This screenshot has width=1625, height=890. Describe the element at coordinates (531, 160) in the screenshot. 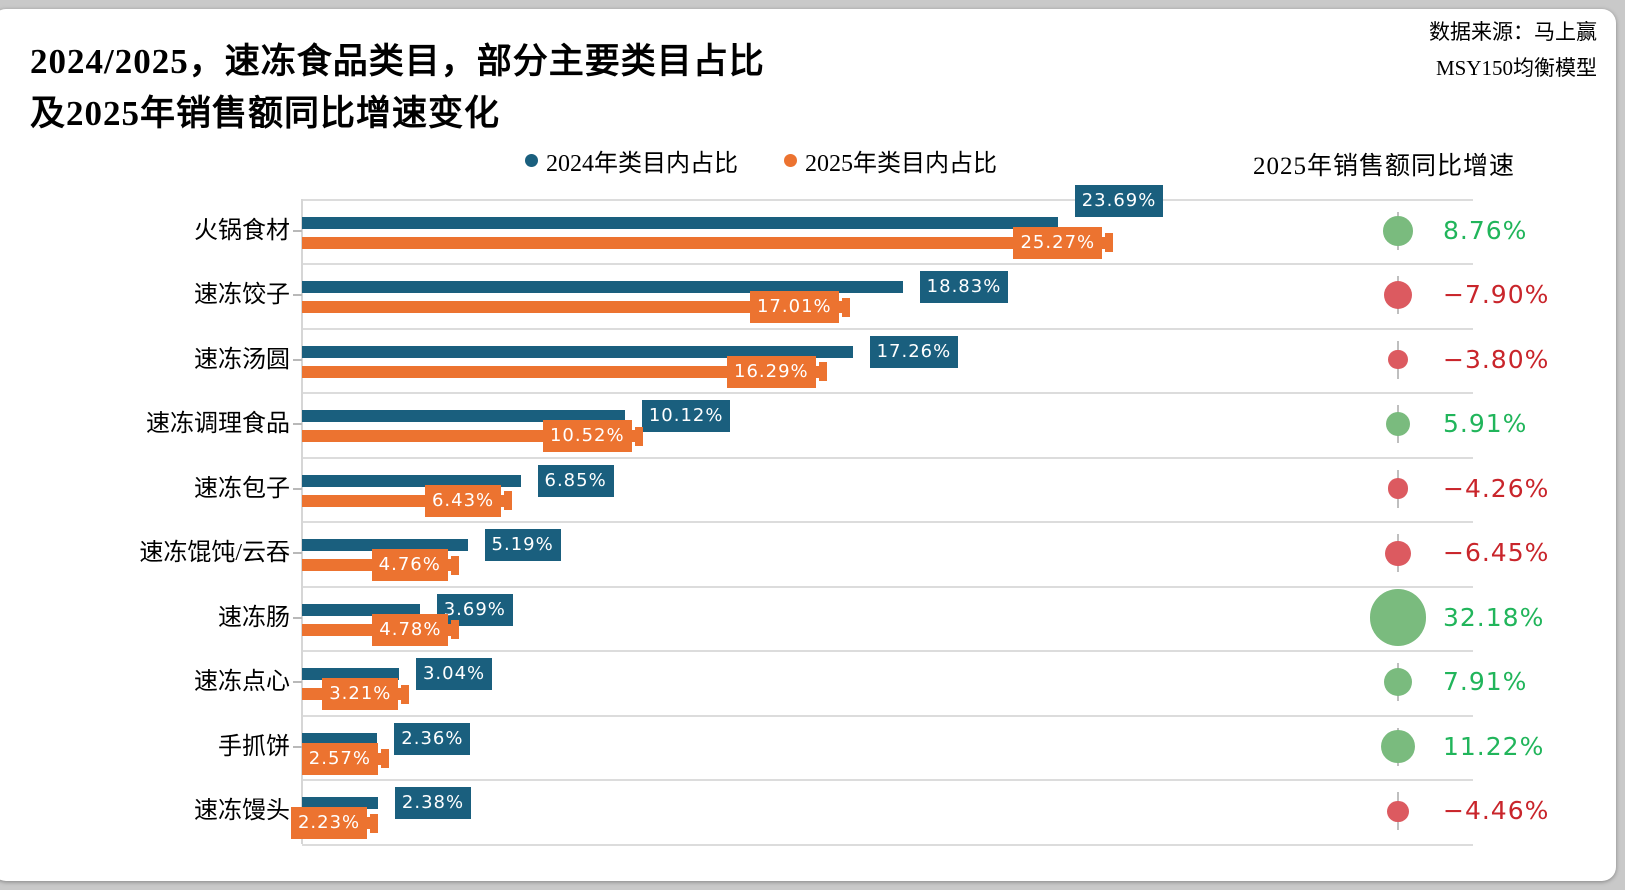

I see `legend-dot-2024-icon` at that location.